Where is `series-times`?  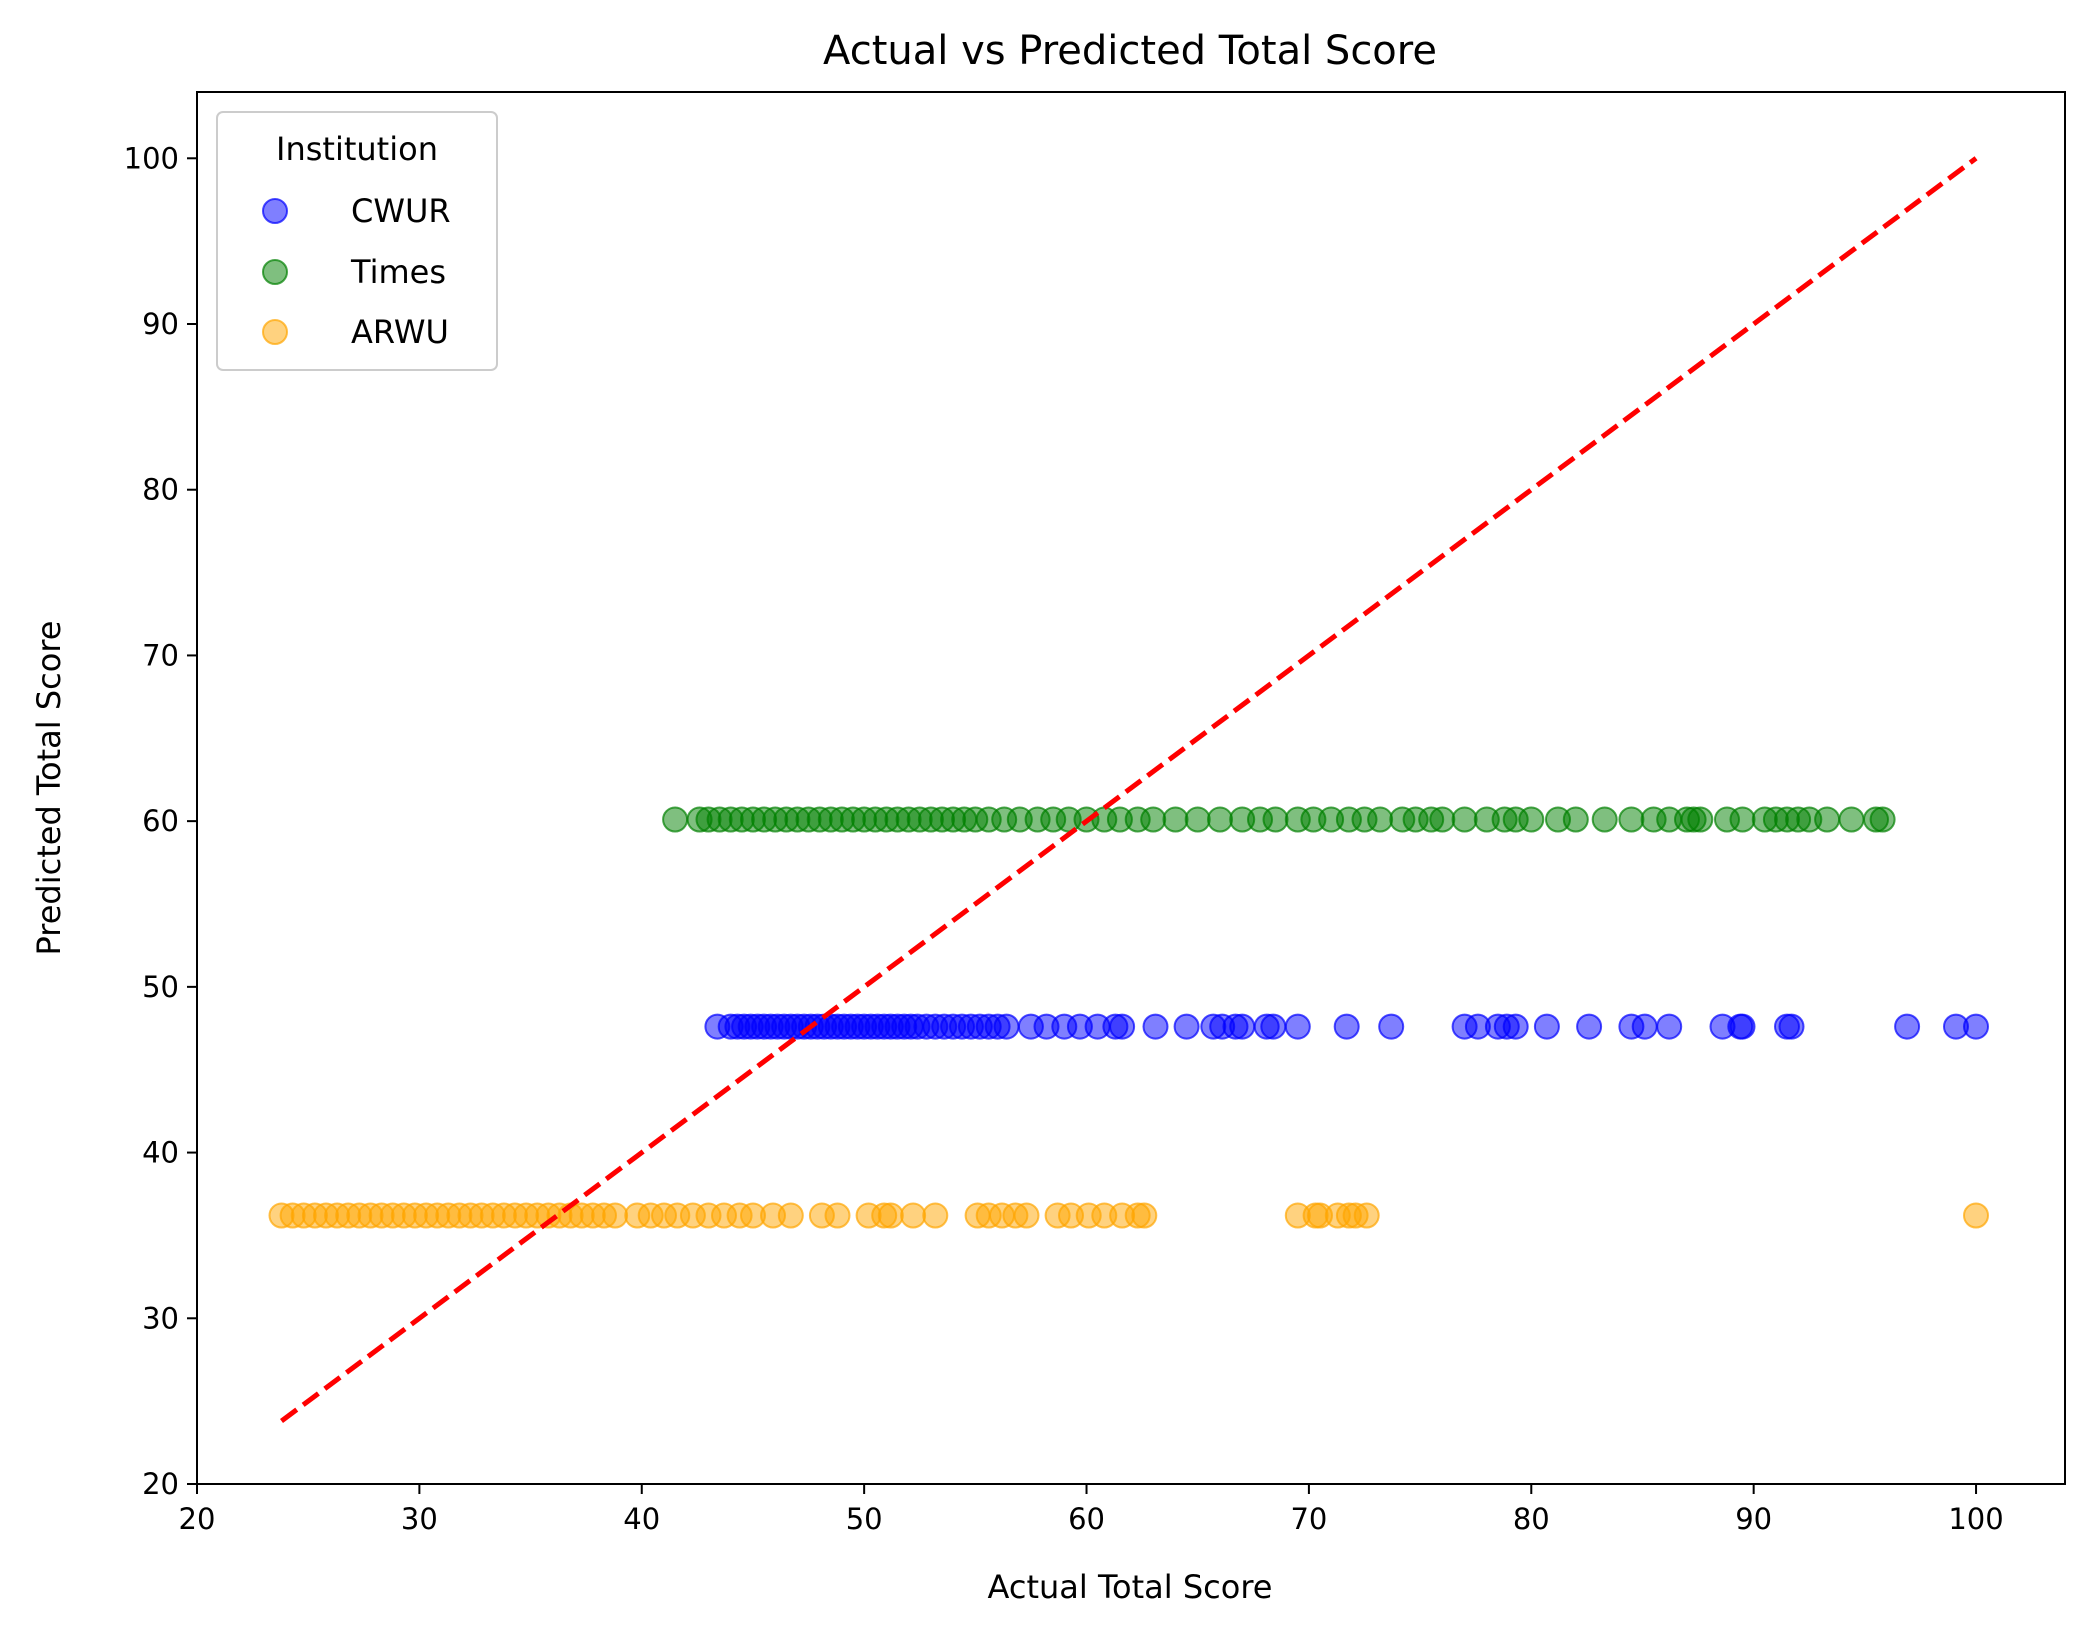
series-times is located at coordinates (1279, 819).